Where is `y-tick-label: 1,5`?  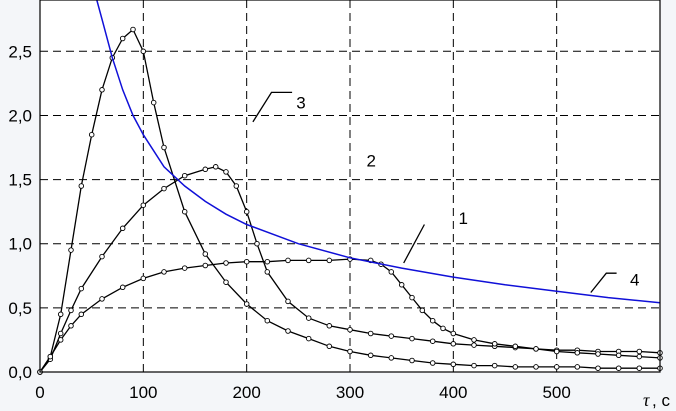 y-tick-label: 1,5 is located at coordinates (20, 180).